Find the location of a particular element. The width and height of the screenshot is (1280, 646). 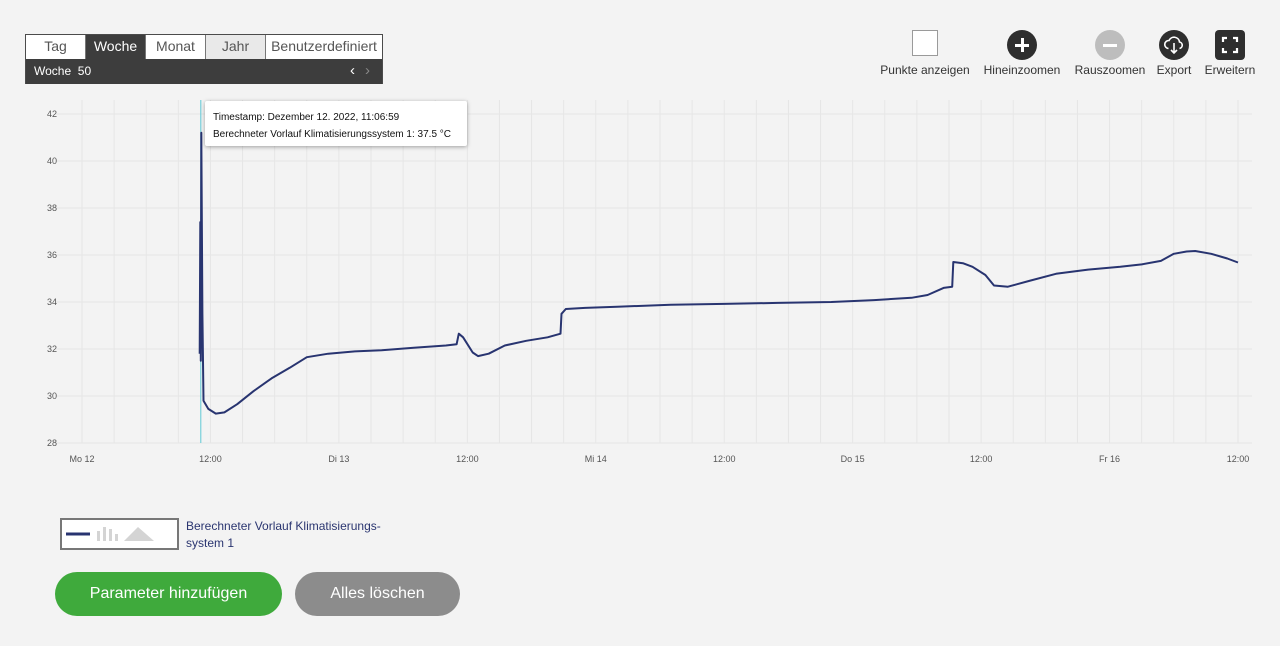

export-label: Export is located at coordinates (1174, 70).